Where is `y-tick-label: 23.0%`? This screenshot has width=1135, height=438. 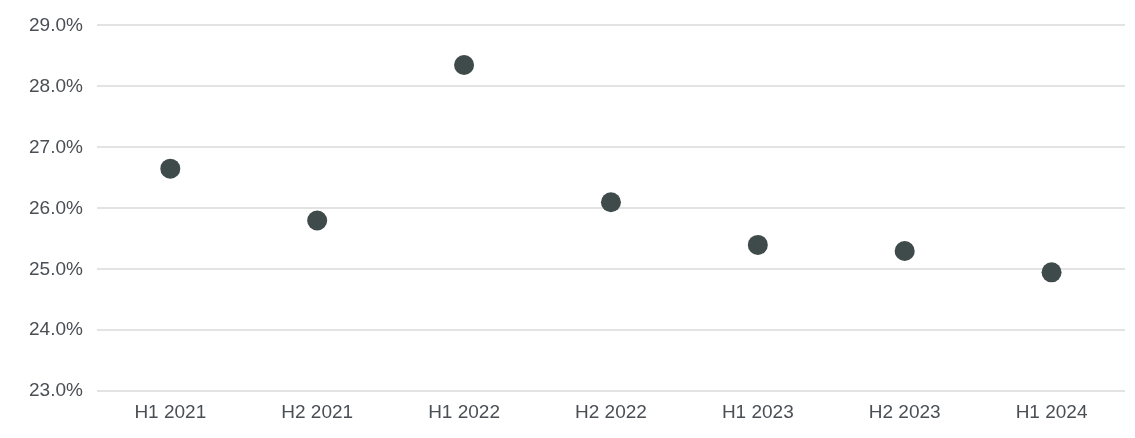 y-tick-label: 23.0% is located at coordinates (56, 390).